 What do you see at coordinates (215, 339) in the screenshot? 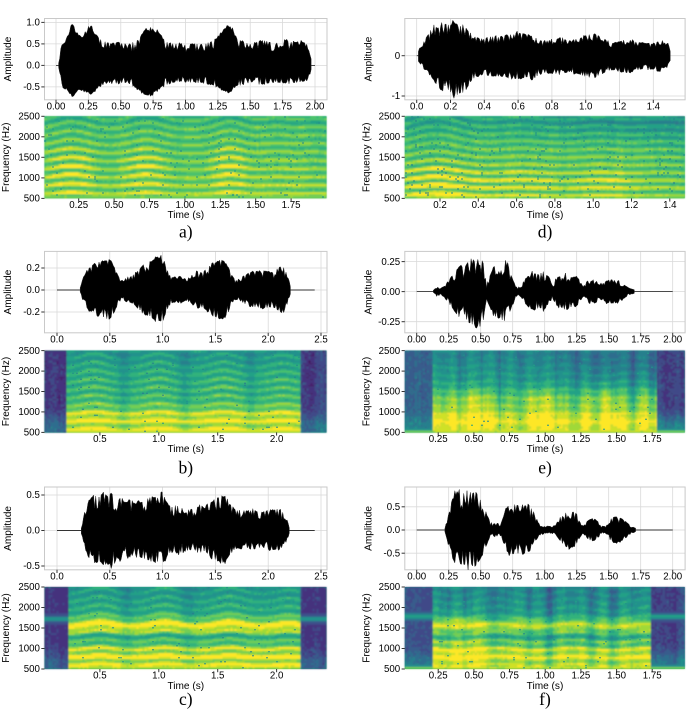
I see `svg-text: 1.5` at bounding box center [215, 339].